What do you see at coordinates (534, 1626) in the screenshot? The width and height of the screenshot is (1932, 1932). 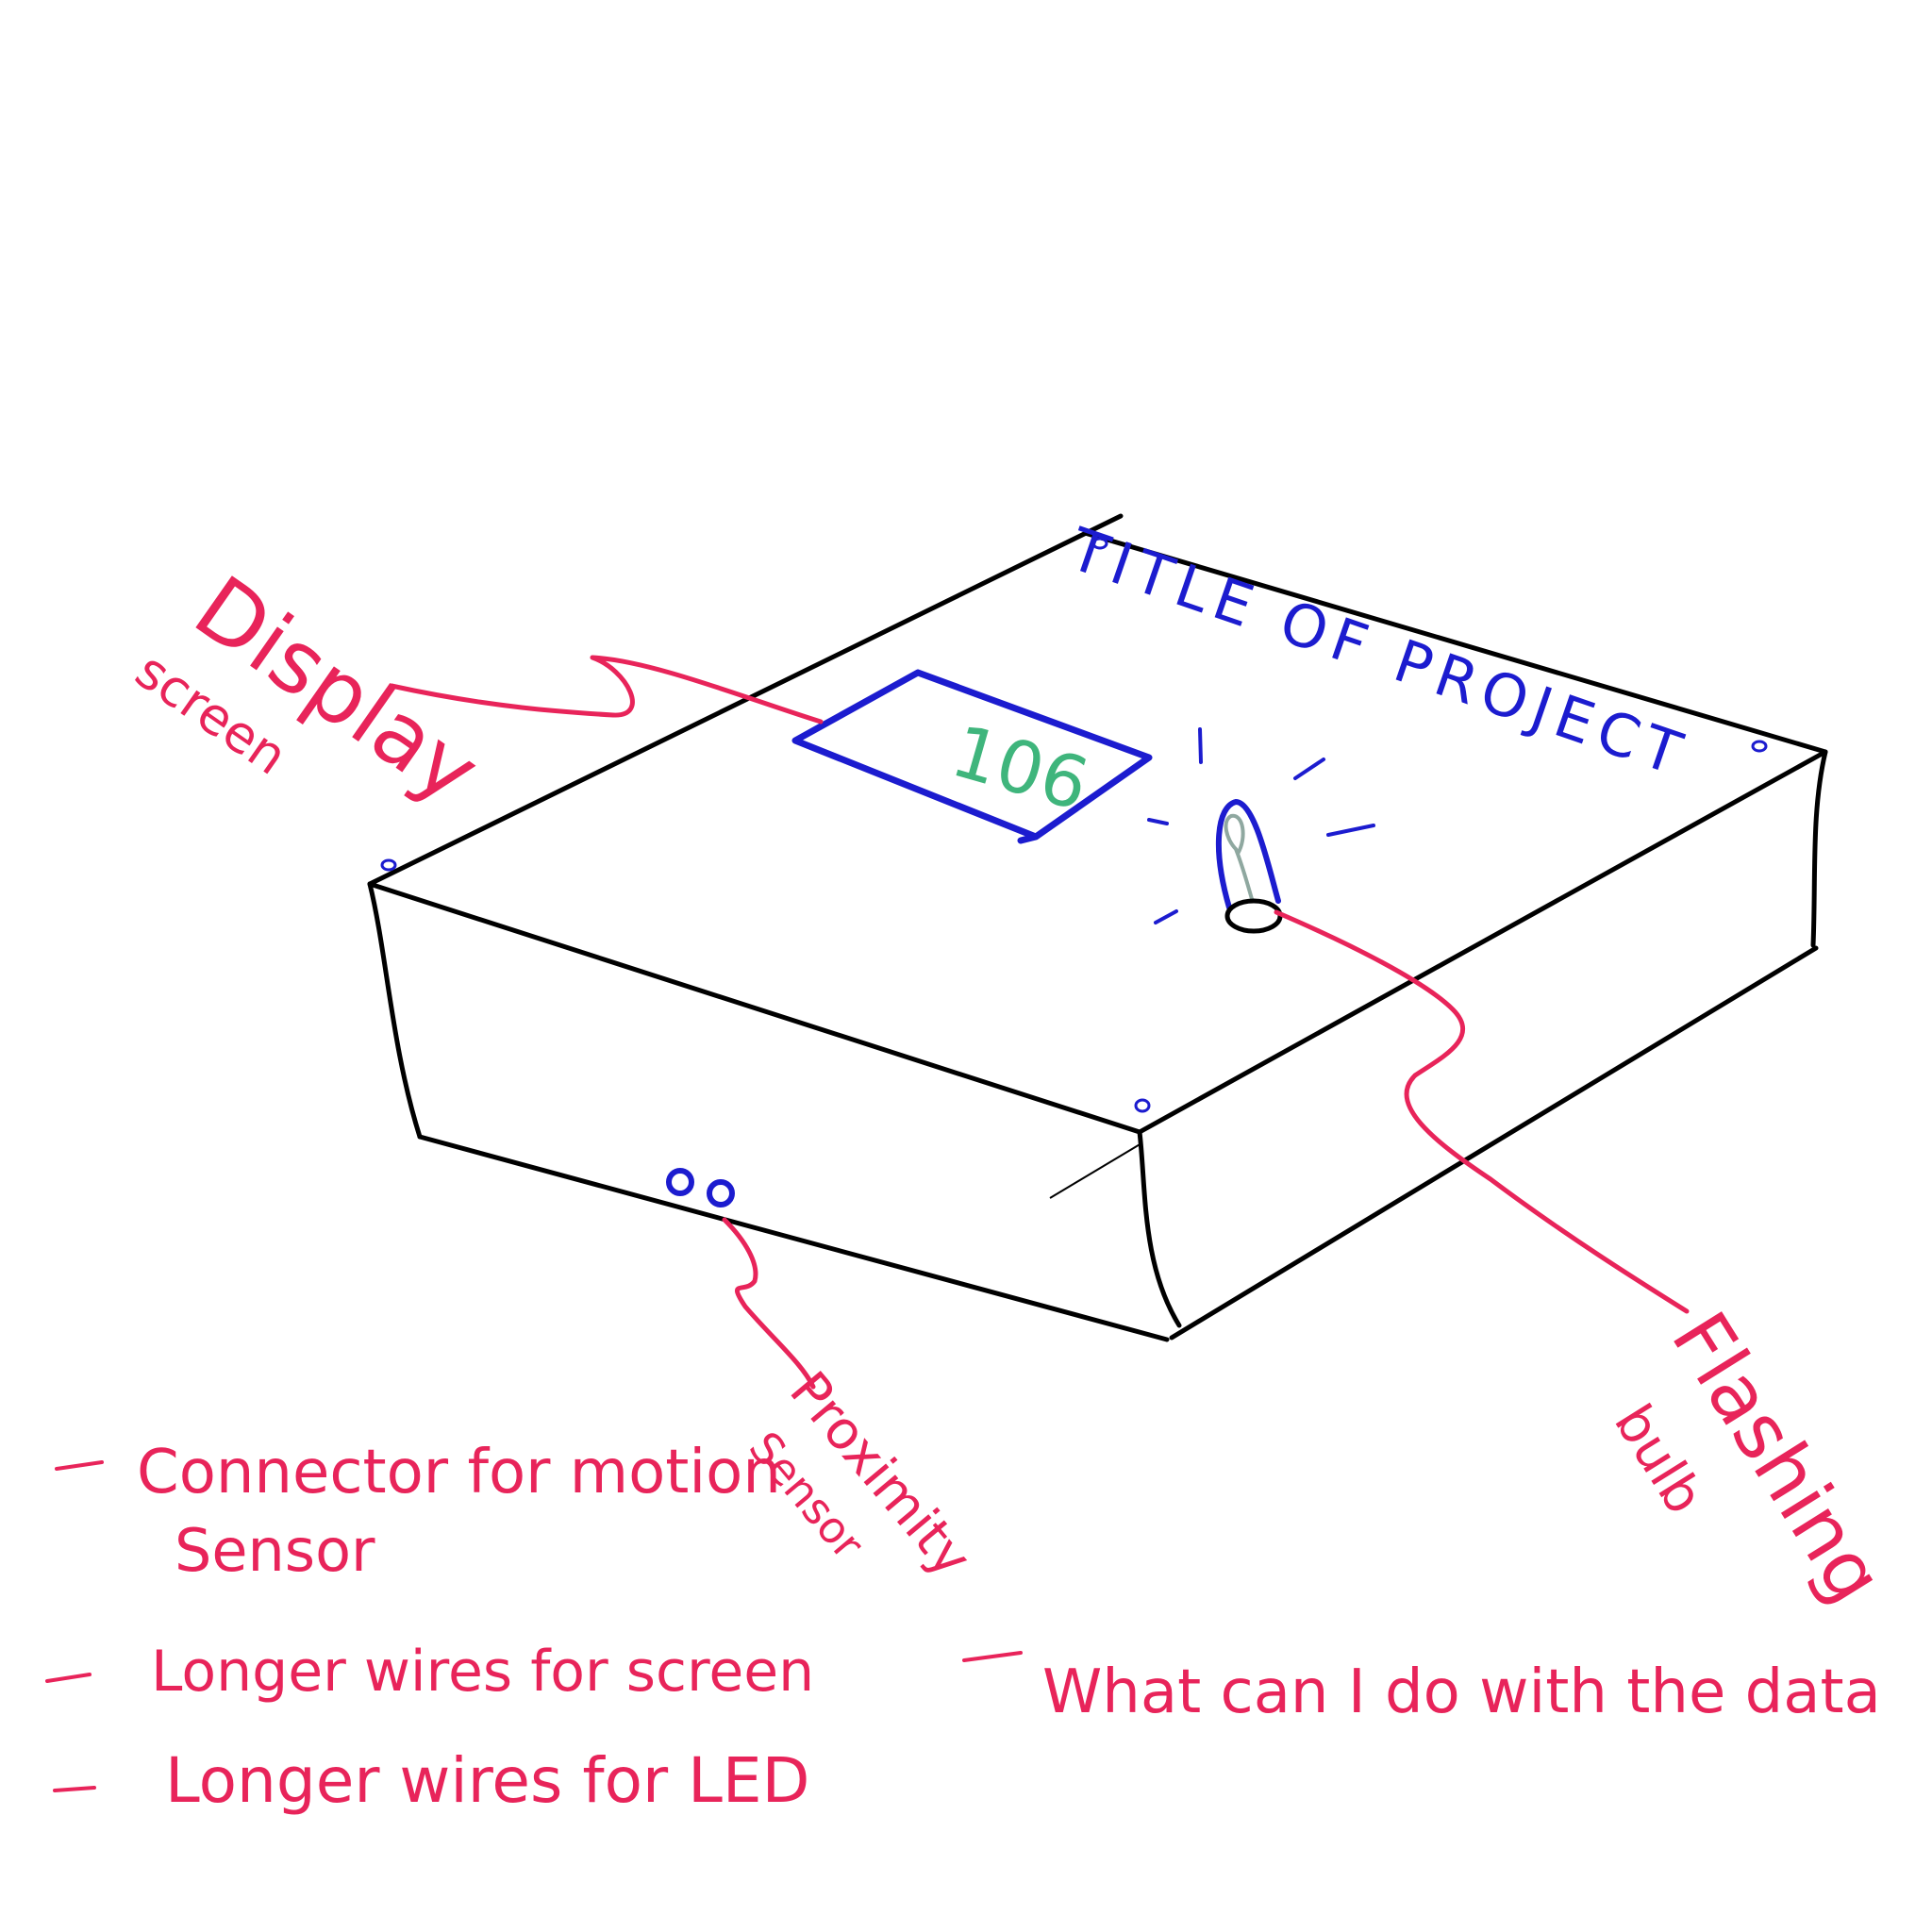 I see `notes-list` at bounding box center [534, 1626].